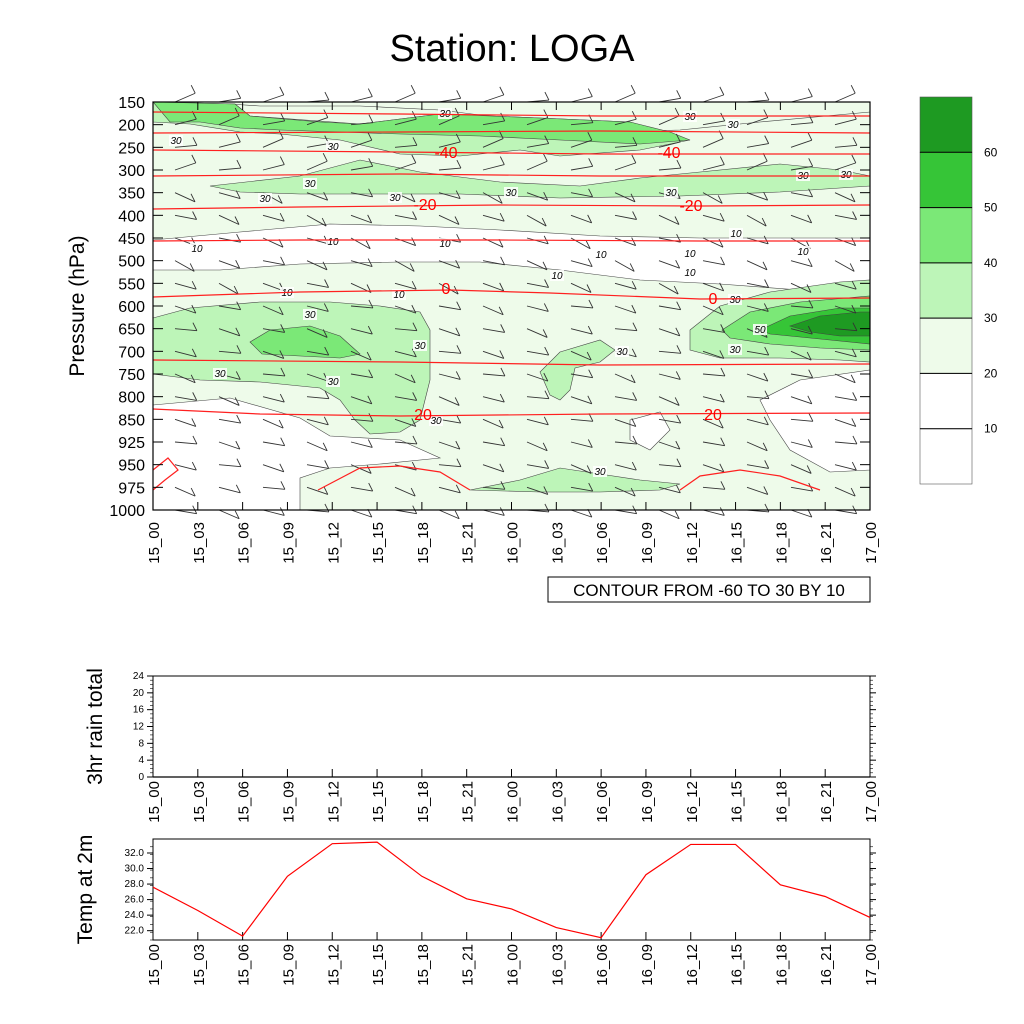 This screenshot has width=1024, height=1024. Describe the element at coordinates (424, 205) in the screenshot. I see `temperature-contour-label: -20` at that location.